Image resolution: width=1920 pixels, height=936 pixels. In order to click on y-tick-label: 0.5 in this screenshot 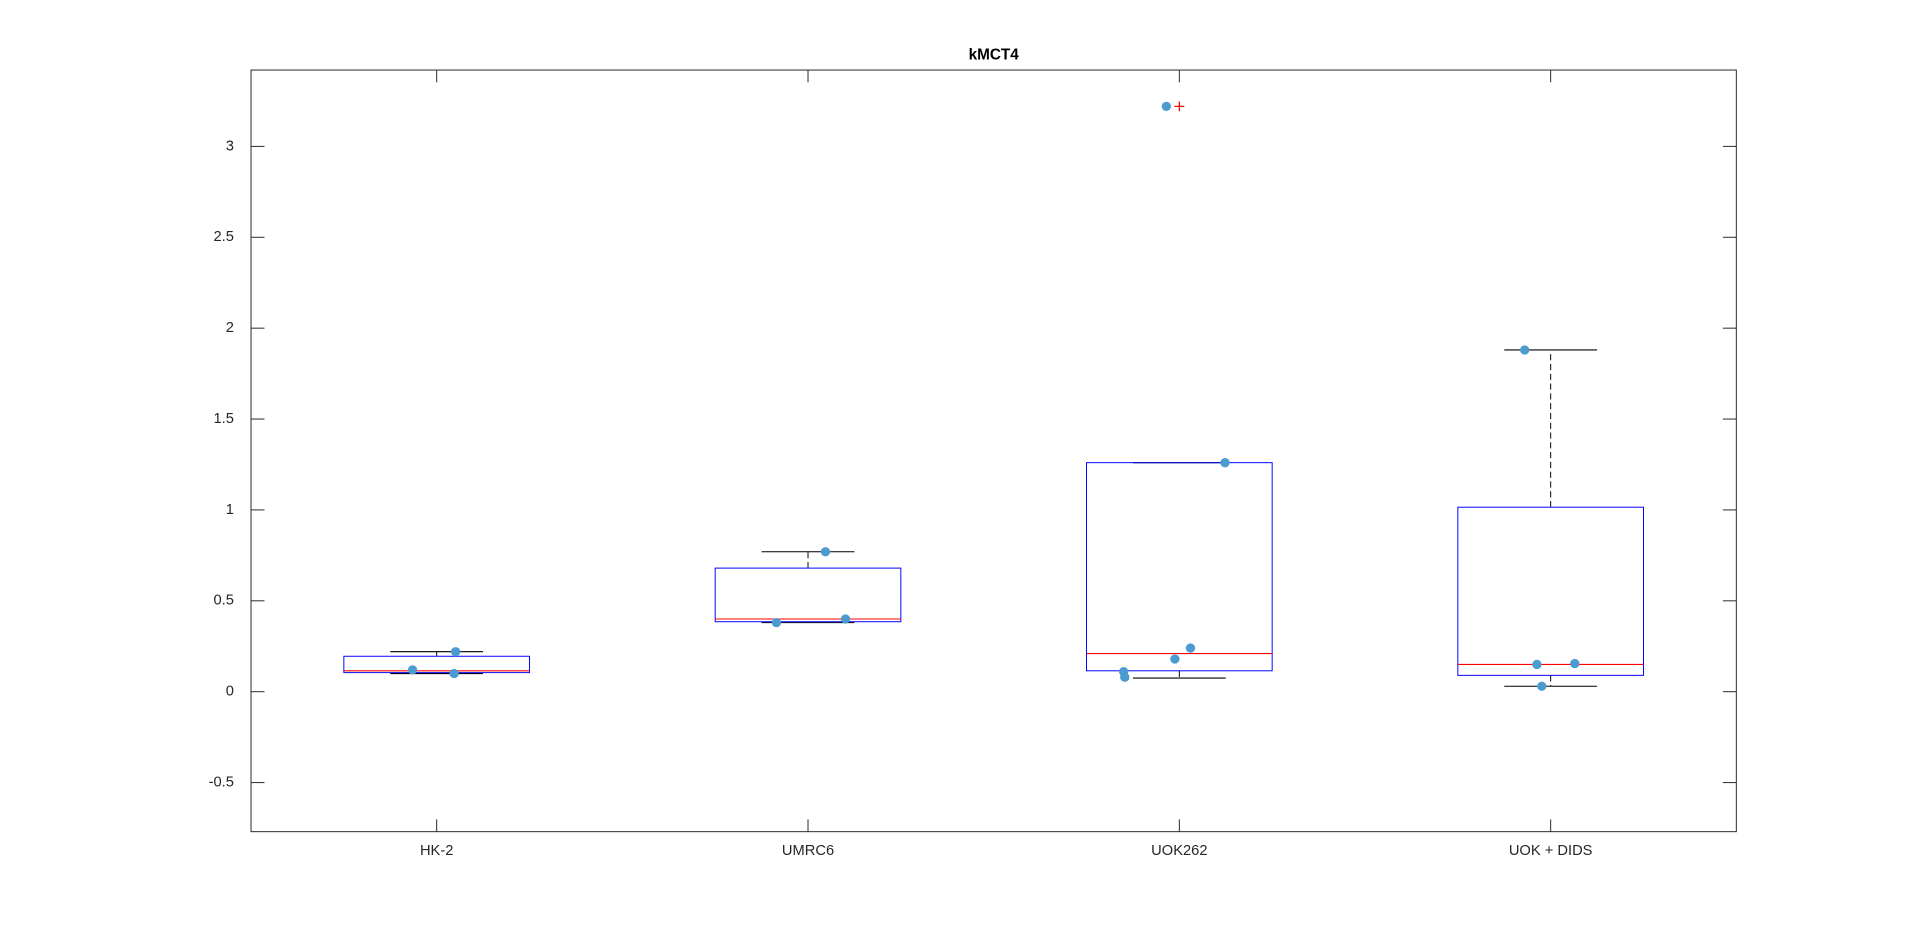, I will do `click(223, 601)`.